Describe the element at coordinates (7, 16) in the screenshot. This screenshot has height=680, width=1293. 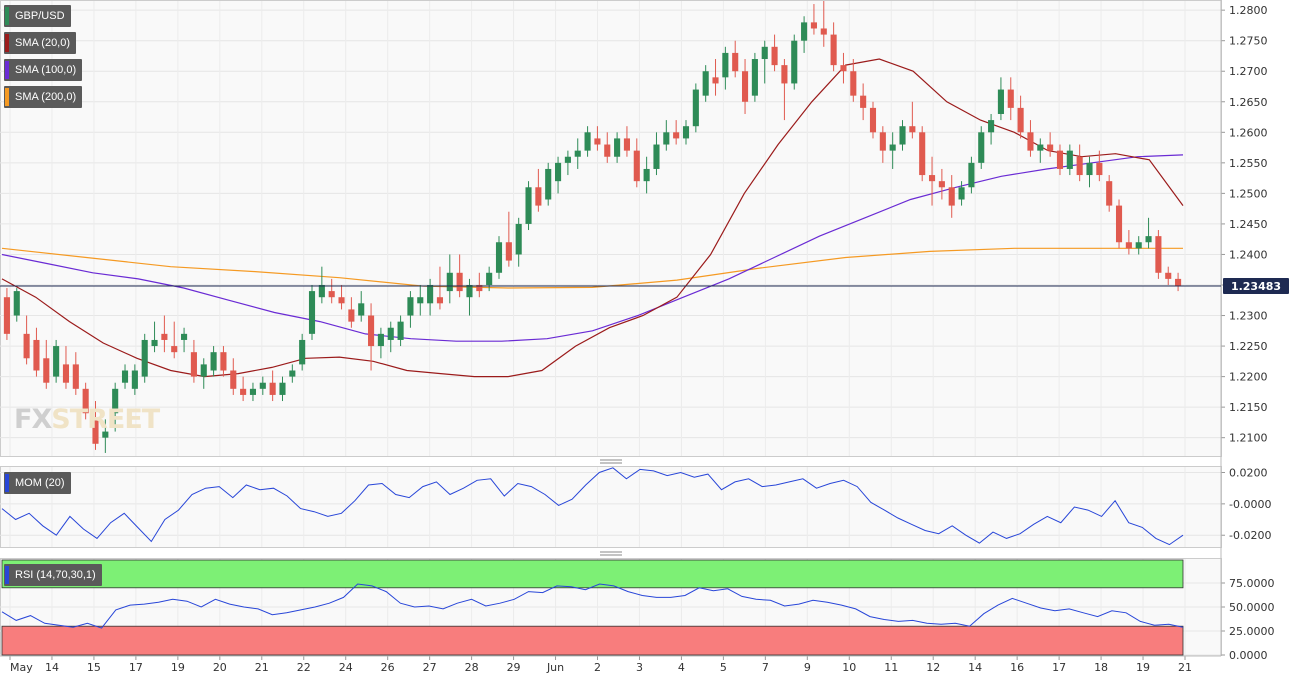
I see `legend-gbpusd-swatch` at that location.